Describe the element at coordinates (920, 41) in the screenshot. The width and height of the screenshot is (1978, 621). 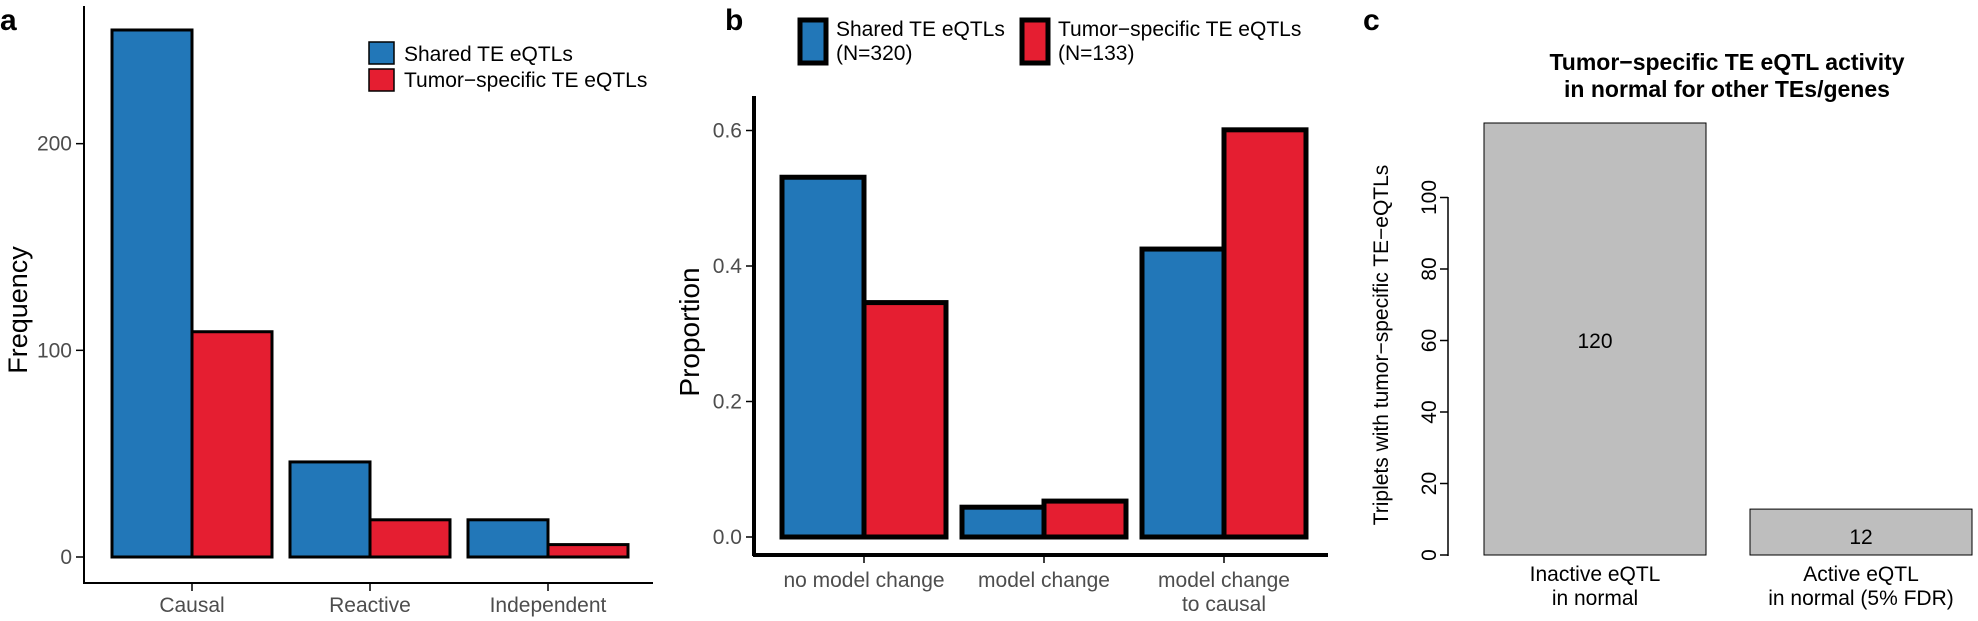
I see `legend-label-shared: Shared TE eQTLs (N=320)` at that location.